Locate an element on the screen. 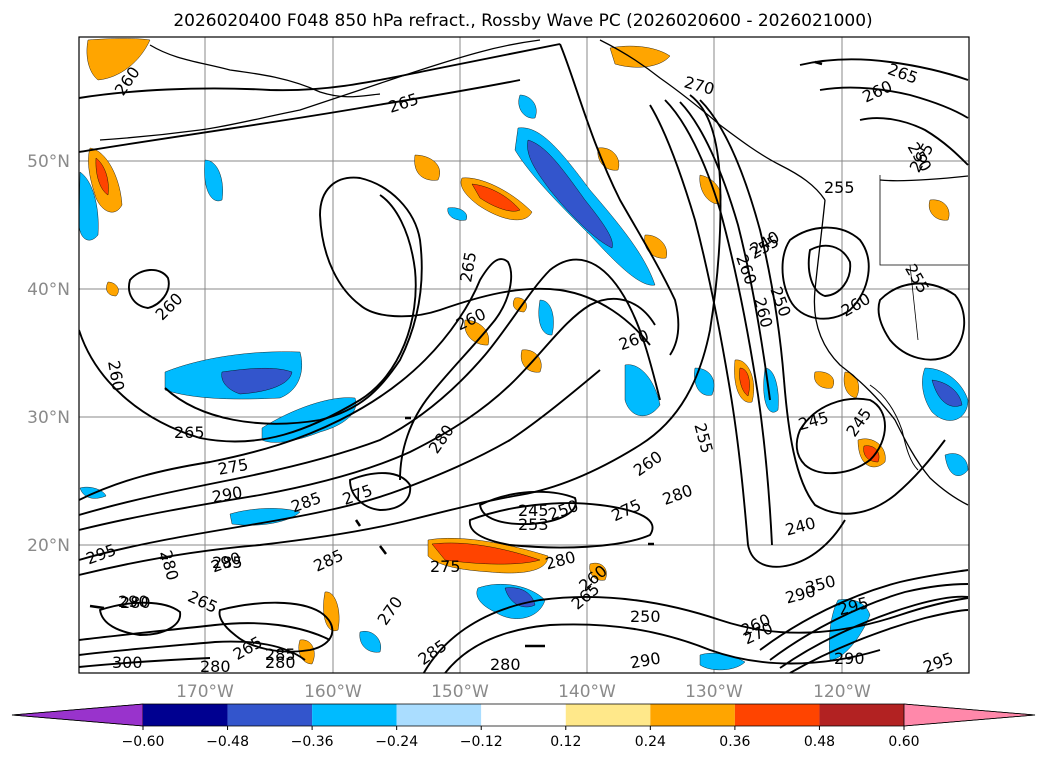 The width and height of the screenshot is (1047, 765). lat-label: 40°N is located at coordinates (48, 290).